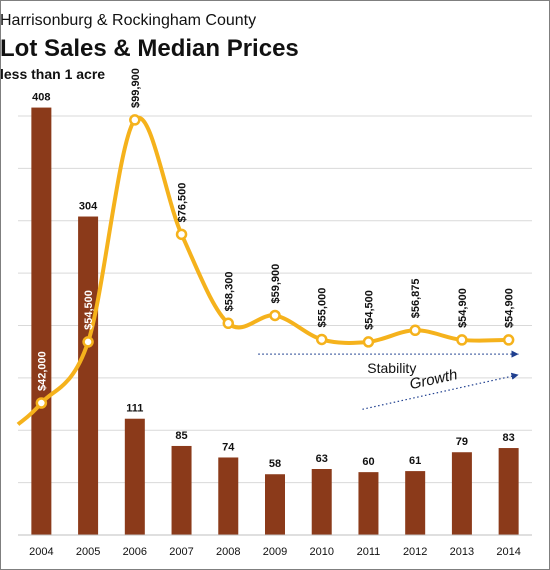 This screenshot has width=550, height=570. Describe the element at coordinates (321, 502) in the screenshot. I see `bar-2010` at that location.